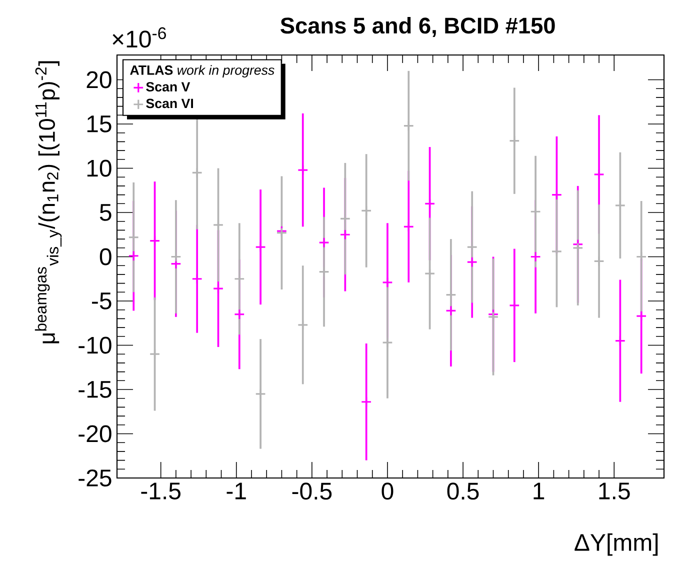  Describe the element at coordinates (99, 79) in the screenshot. I see `y-tick-label: 20` at that location.